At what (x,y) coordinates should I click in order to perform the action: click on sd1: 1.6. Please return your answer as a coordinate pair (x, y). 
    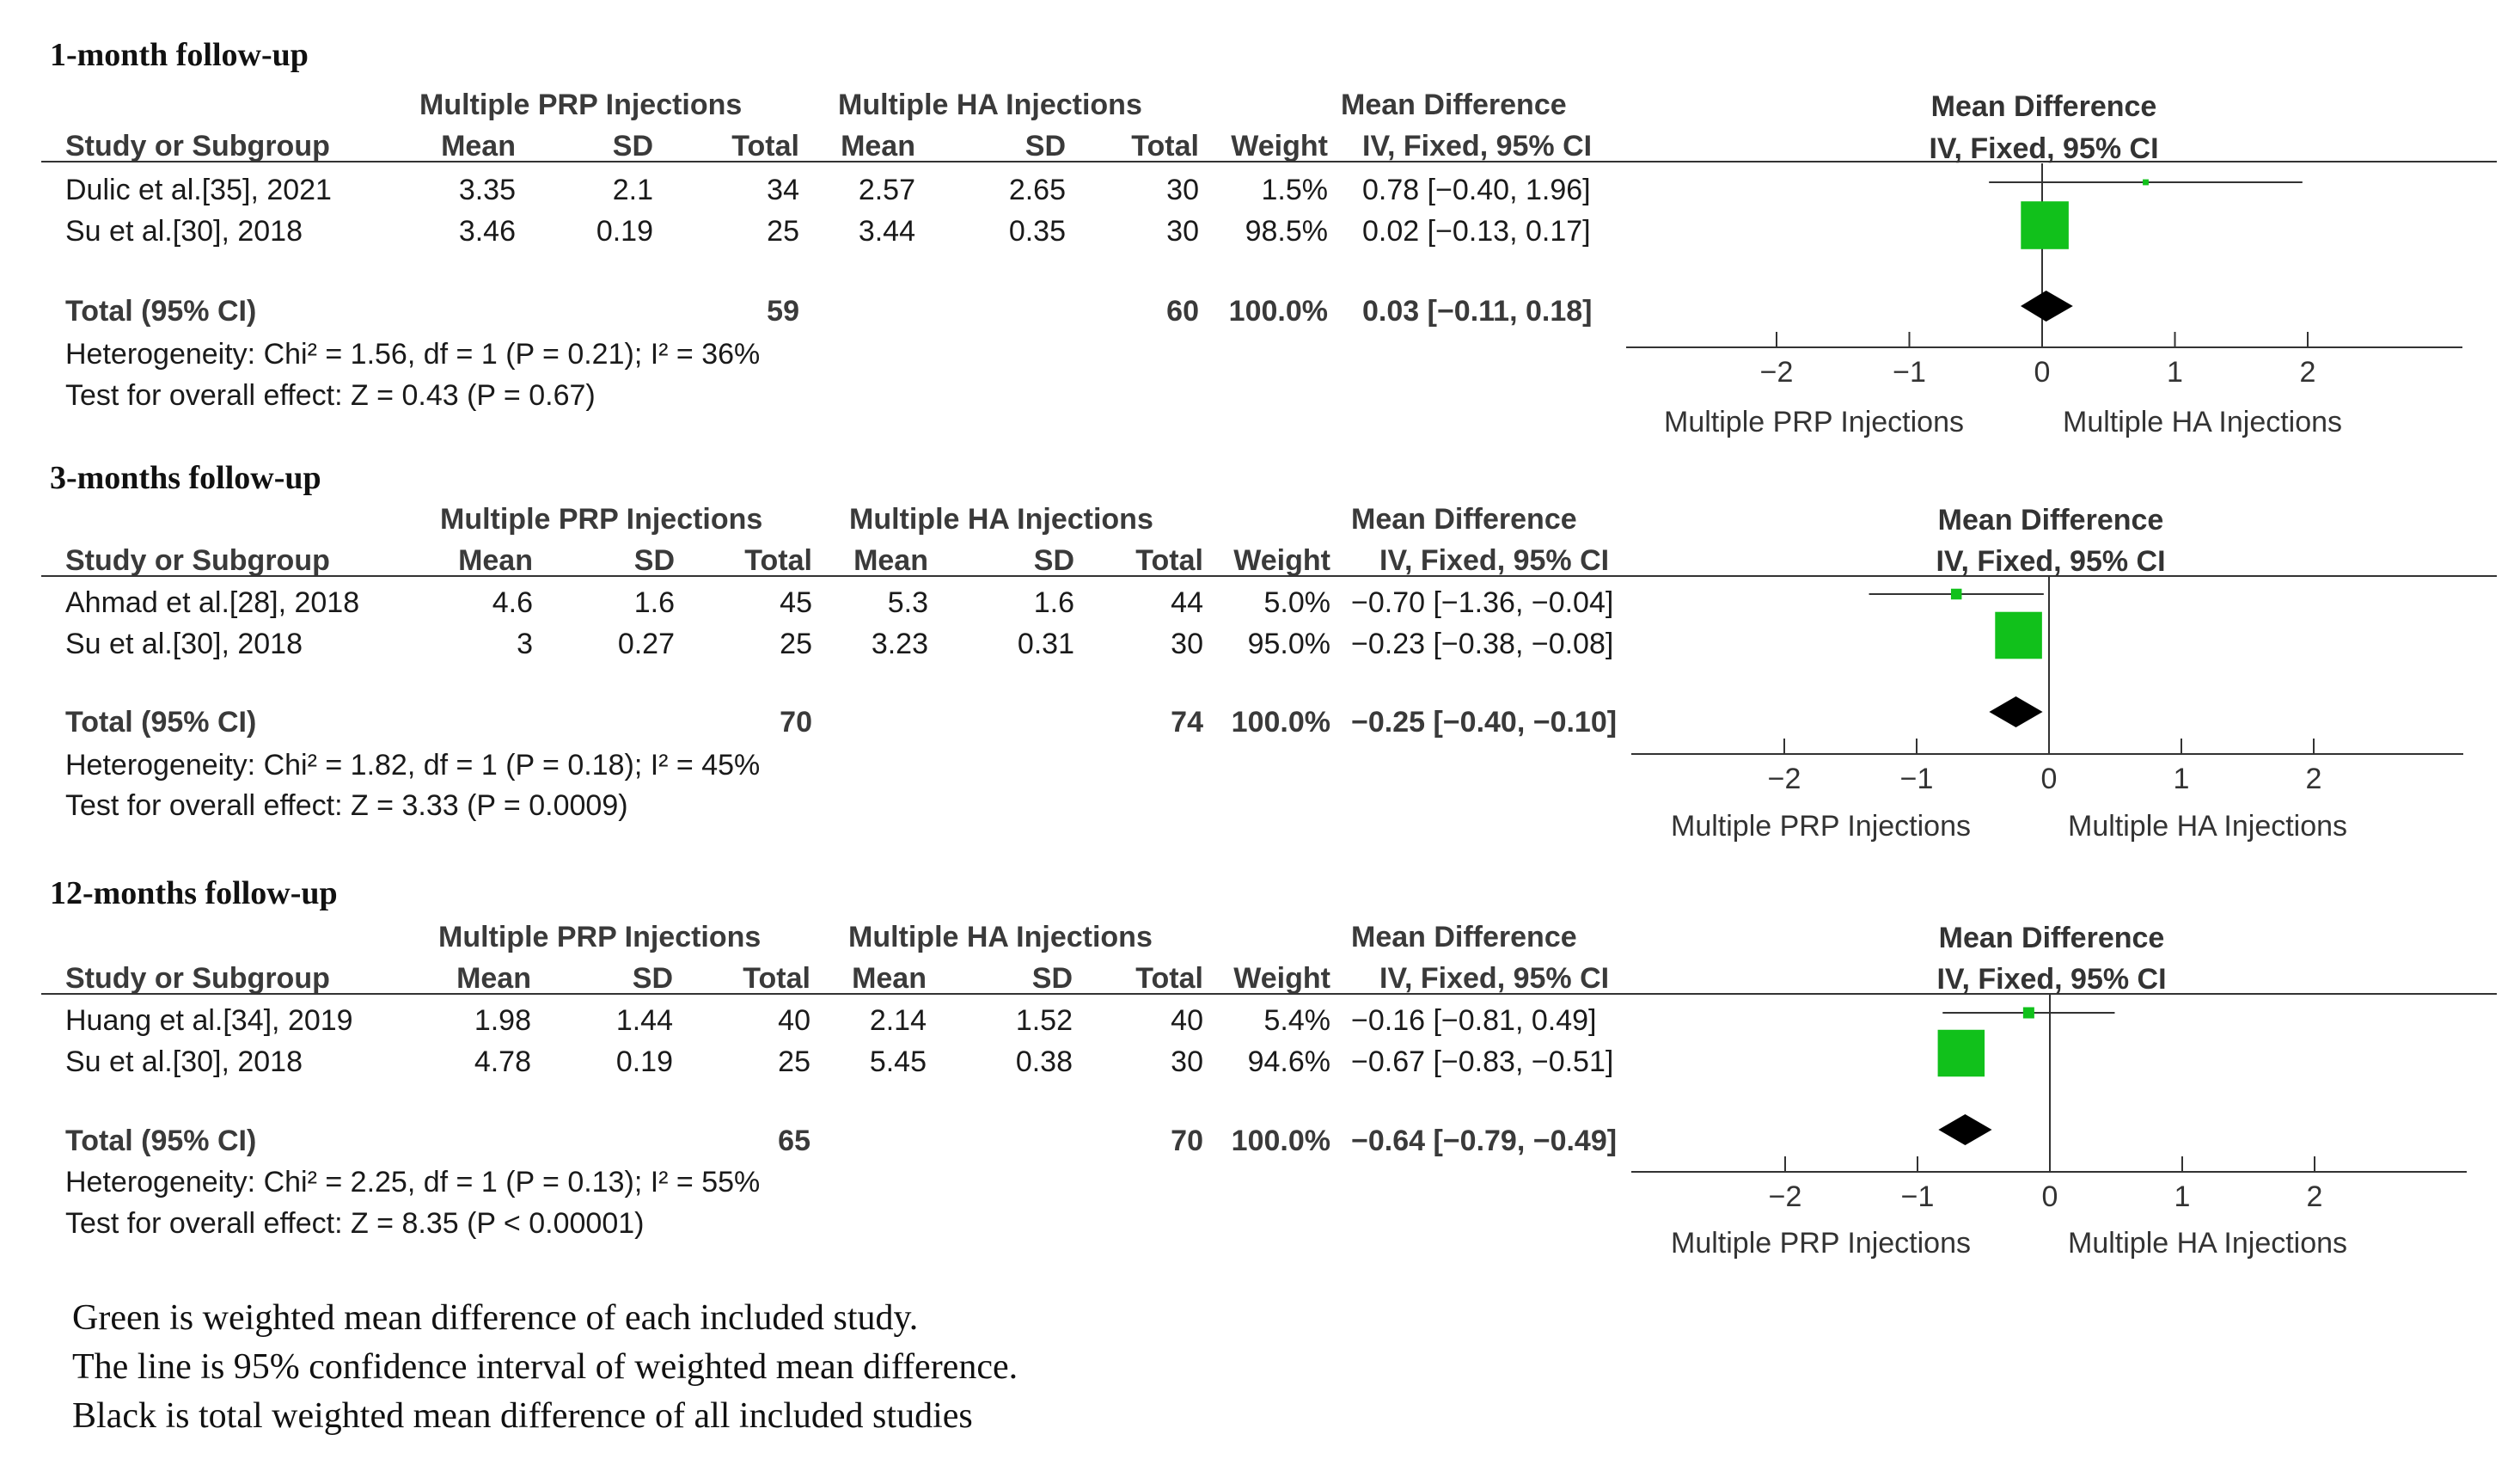
    Looking at the image, I should click on (654, 602).